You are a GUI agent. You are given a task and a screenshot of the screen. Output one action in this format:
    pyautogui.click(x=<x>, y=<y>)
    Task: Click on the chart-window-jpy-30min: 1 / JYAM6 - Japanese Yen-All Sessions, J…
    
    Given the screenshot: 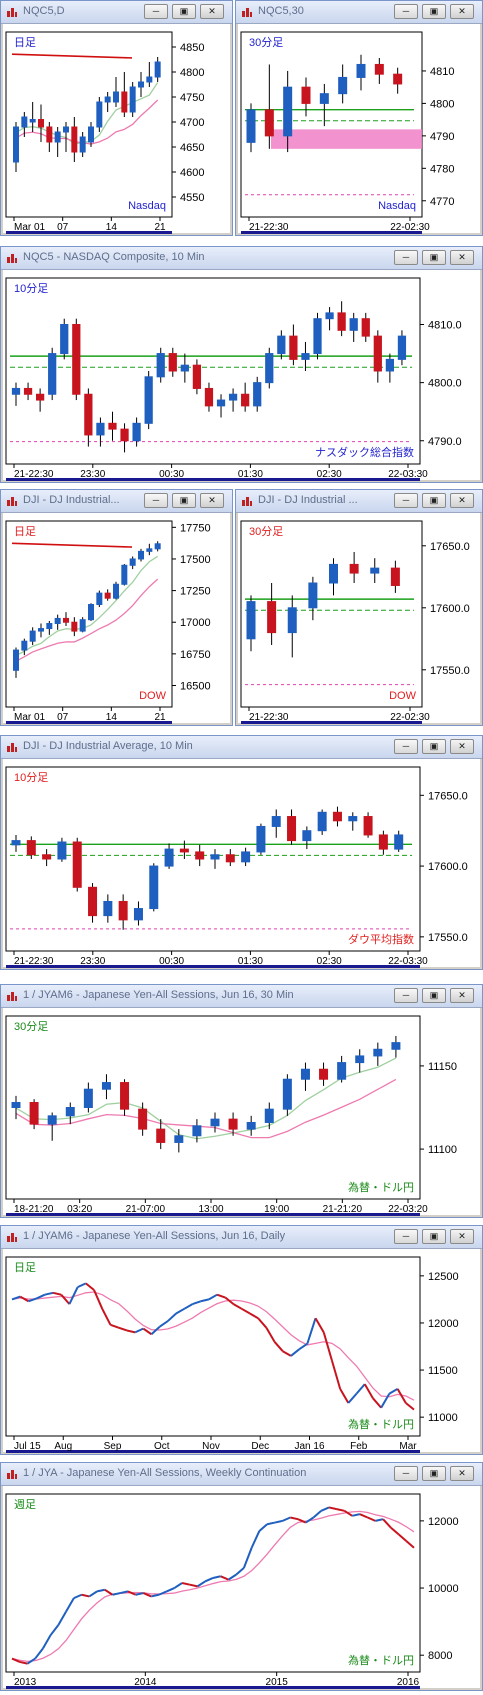 What is the action you would take?
    pyautogui.click(x=241, y=1101)
    